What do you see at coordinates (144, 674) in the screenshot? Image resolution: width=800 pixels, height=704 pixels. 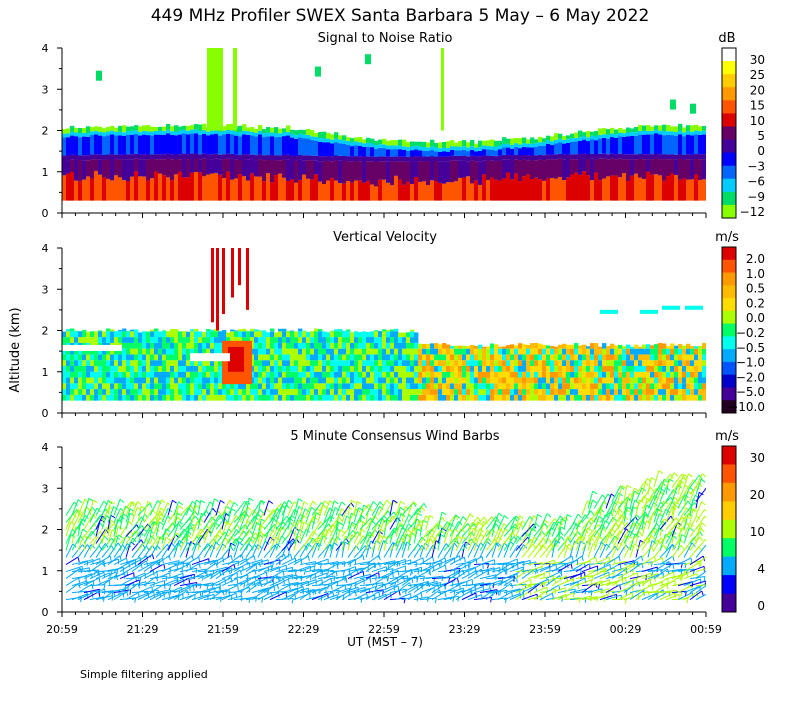 I see `footnote: Simple filtering applied` at bounding box center [144, 674].